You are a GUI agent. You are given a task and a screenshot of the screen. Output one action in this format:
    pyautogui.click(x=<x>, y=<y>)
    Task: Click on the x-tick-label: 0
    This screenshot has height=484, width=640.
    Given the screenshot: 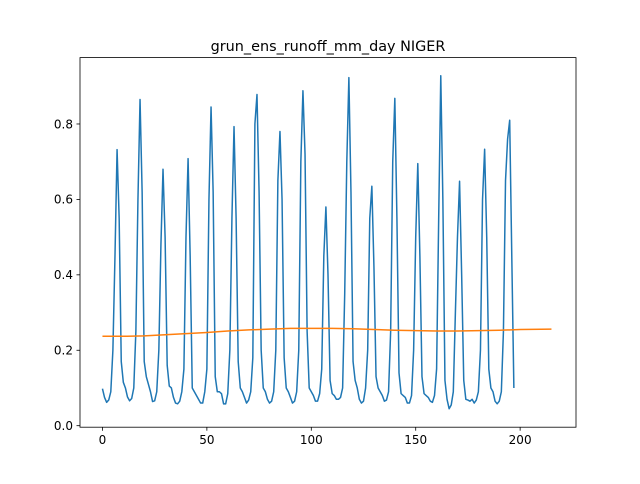 What is the action you would take?
    pyautogui.click(x=103, y=440)
    